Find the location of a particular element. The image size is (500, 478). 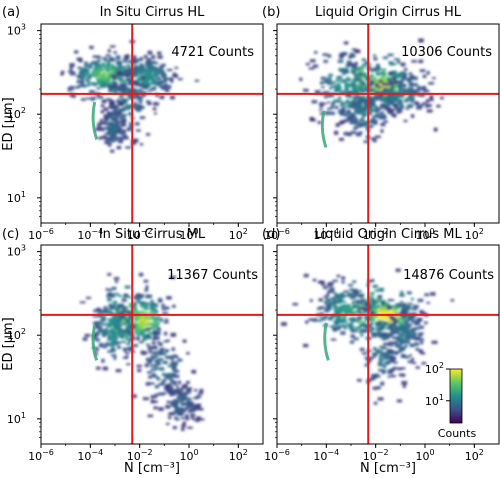

panel-c-y-tick-label: 101 is located at coordinates (16, 418).